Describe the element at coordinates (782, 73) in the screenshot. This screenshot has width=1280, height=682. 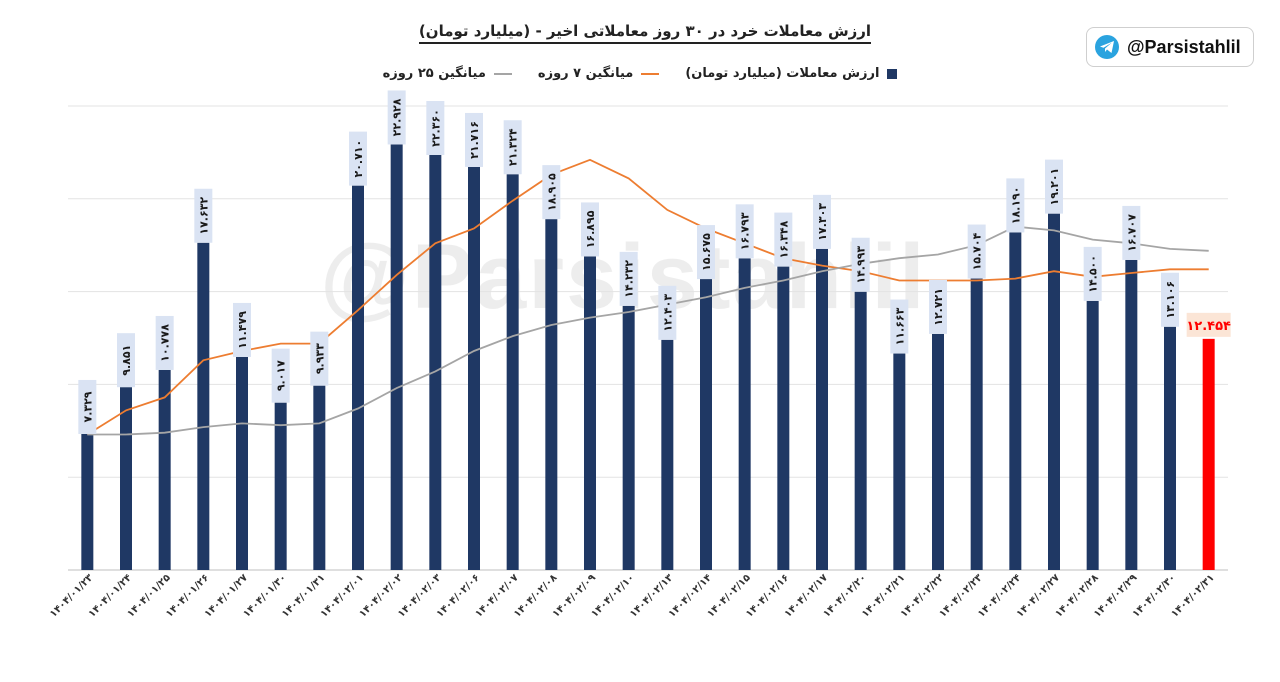
I see `legend-label-bars: ارزش معاملات (میلیارد تومان)` at that location.